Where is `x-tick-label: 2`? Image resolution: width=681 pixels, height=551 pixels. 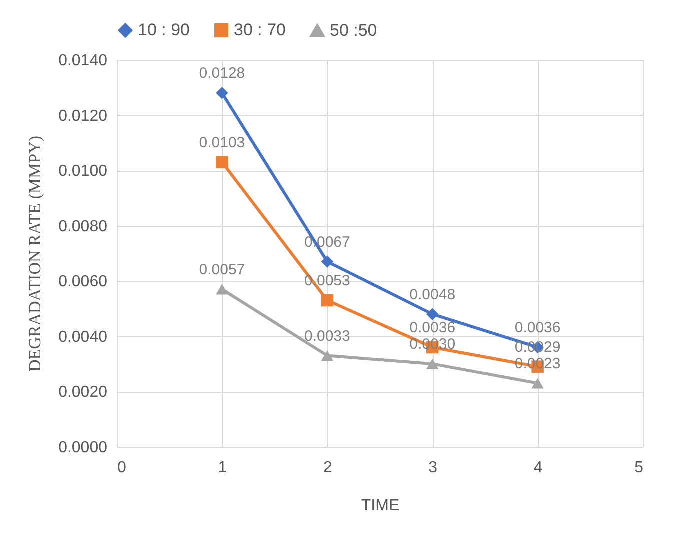
x-tick-label: 2 is located at coordinates (327, 468).